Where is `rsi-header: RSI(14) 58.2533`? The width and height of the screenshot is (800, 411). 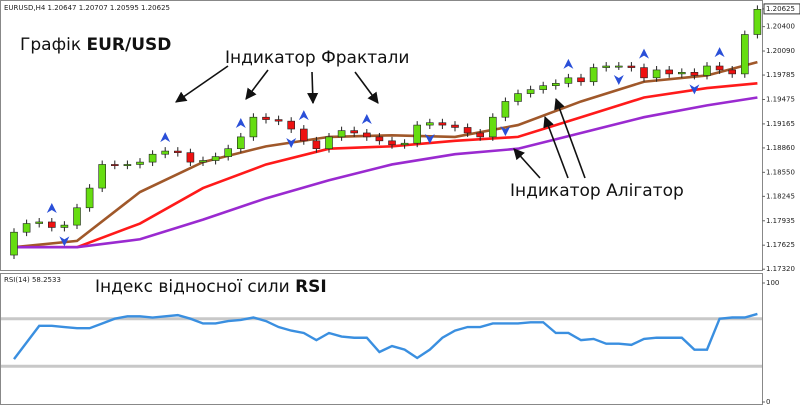
rsi-header: RSI(14) 58.2533 is located at coordinates (32, 280).